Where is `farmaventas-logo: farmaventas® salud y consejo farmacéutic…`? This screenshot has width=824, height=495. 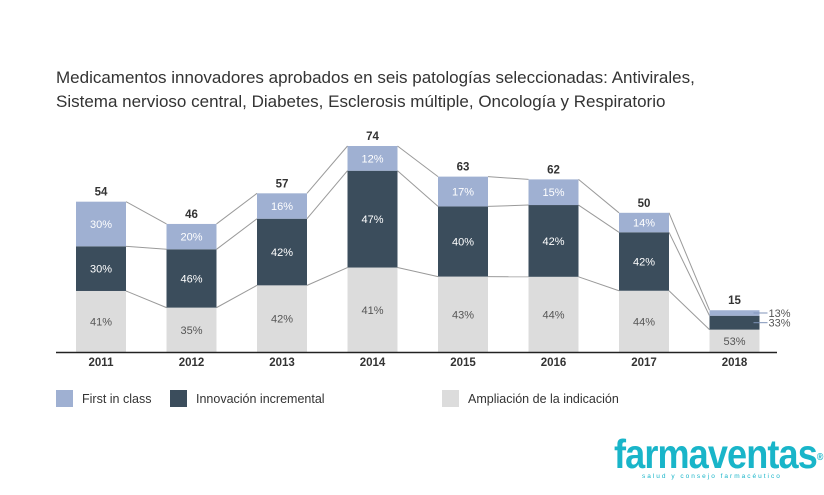
farmaventas-logo: farmaventas® salud y consejo farmacéutic… is located at coordinates (718, 461).